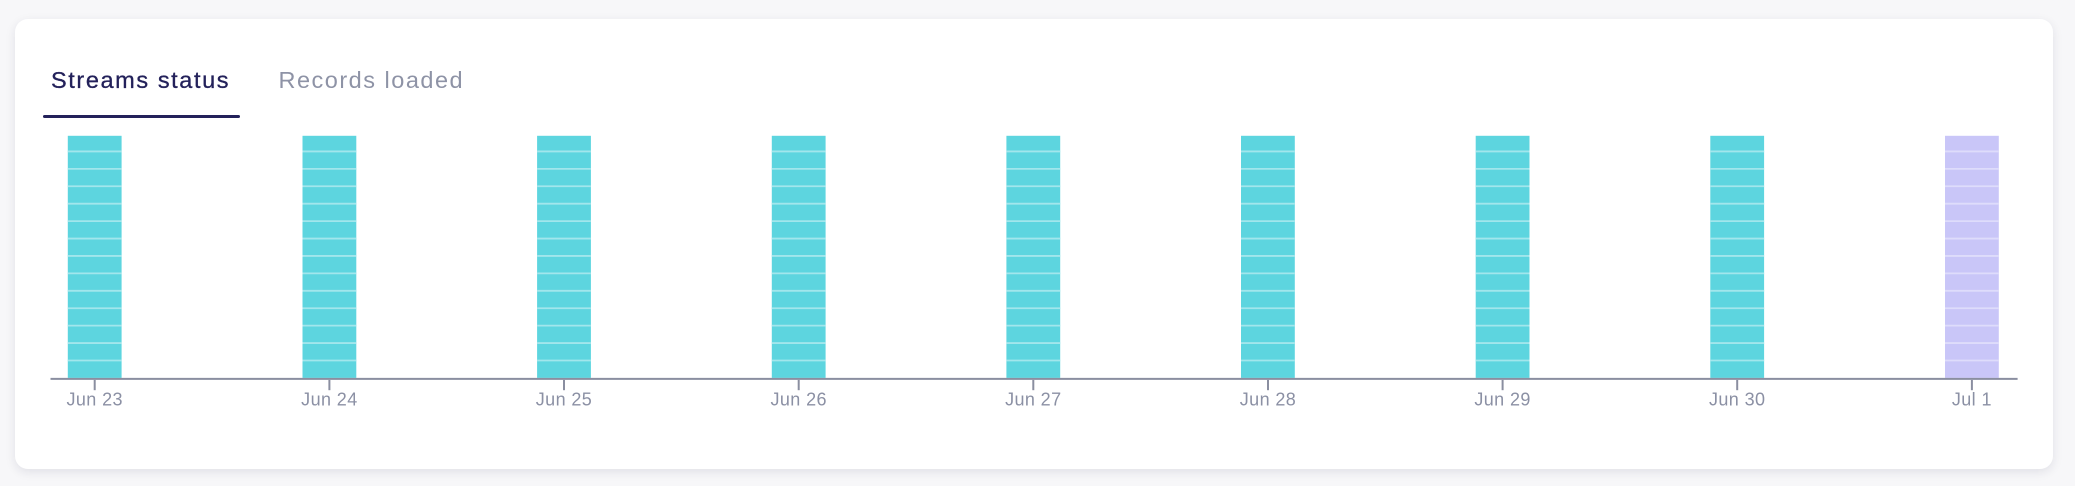 The height and width of the screenshot is (486, 2075). I want to click on svg-text: Jun 23, so click(94, 400).